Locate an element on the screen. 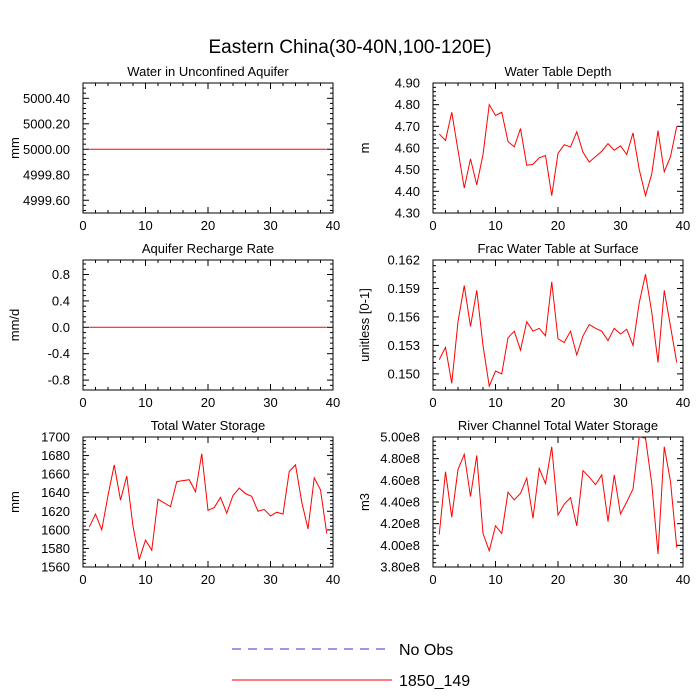 The height and width of the screenshot is (700, 700). y-tick-label: 1560 is located at coordinates (55, 567).